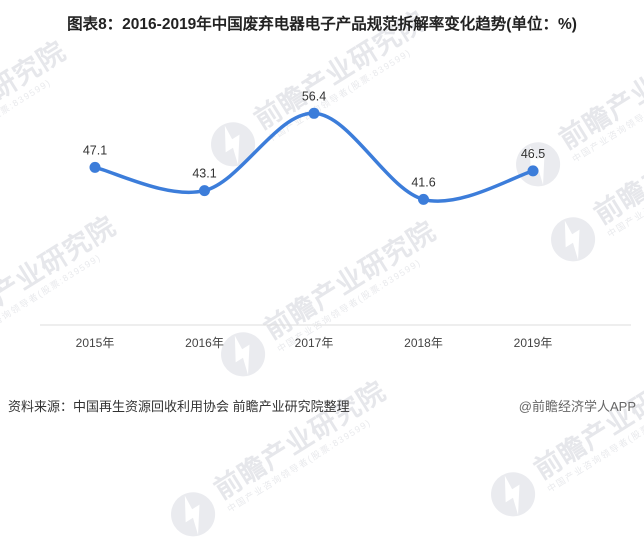  Describe the element at coordinates (423, 182) in the screenshot. I see `data-point-label: 41.6` at that location.